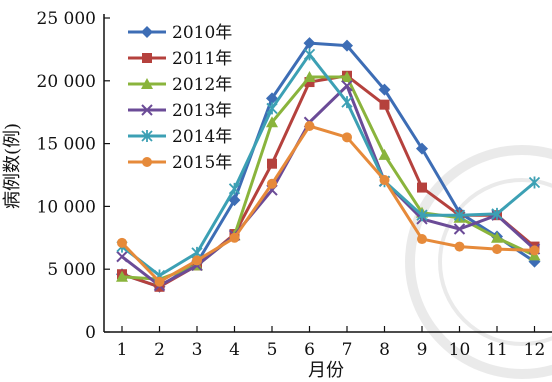 The image size is (552, 382). I want to click on x-tick-label: 11, so click(497, 350).